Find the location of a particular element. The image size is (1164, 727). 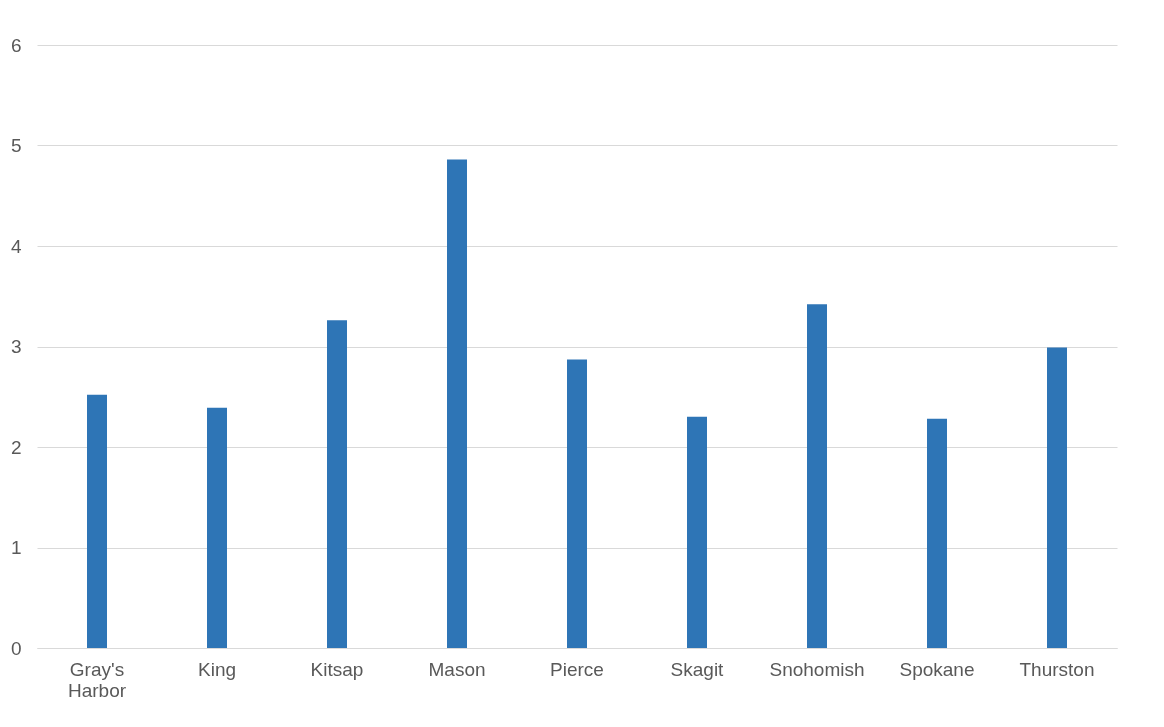

x-tick-label: King is located at coordinates (217, 669).